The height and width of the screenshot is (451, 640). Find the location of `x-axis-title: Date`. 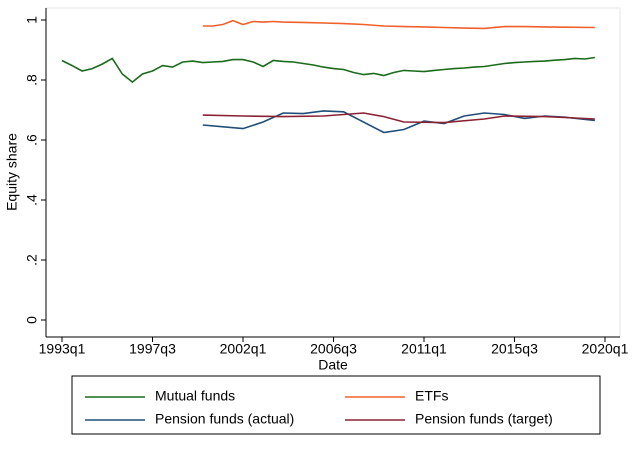

x-axis-title: Date is located at coordinates (333, 365).